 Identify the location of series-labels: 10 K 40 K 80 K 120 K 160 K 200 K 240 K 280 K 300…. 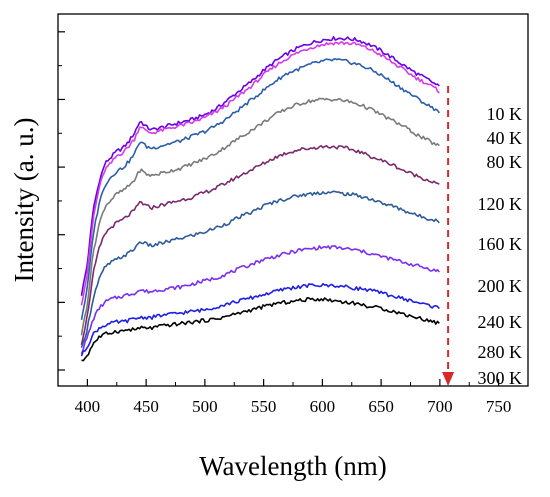
(500, 246).